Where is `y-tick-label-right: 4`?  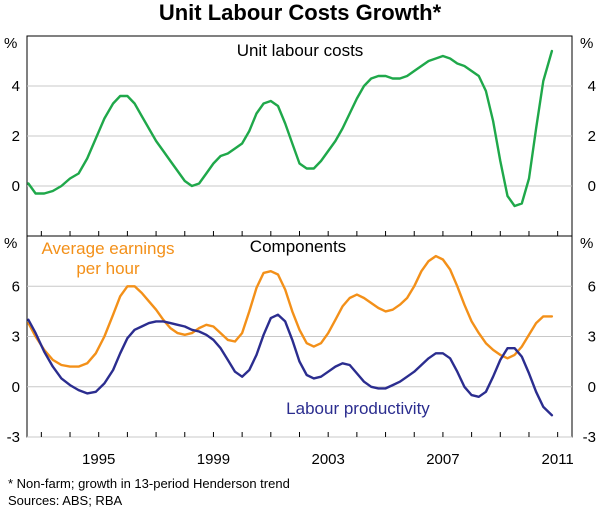
y-tick-label-right: 4 is located at coordinates (592, 86).